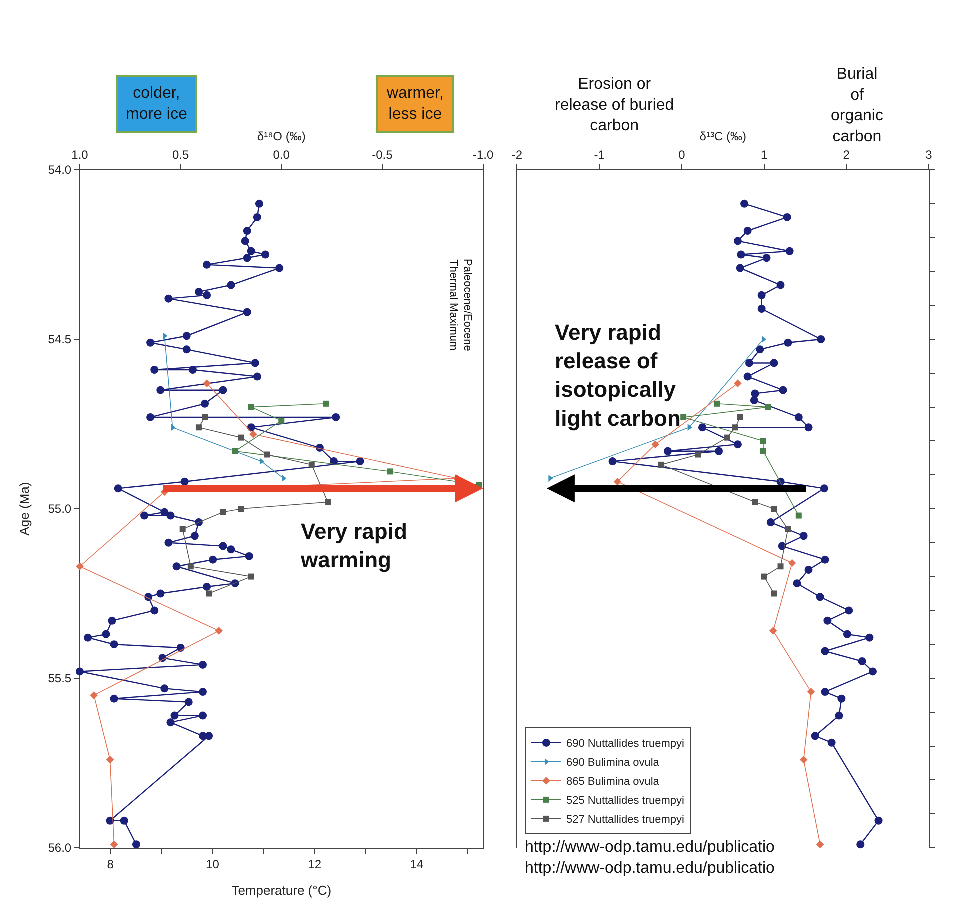 The image size is (959, 908). I want to click on text: Erosion or release of buried carbon, so click(614, 105).